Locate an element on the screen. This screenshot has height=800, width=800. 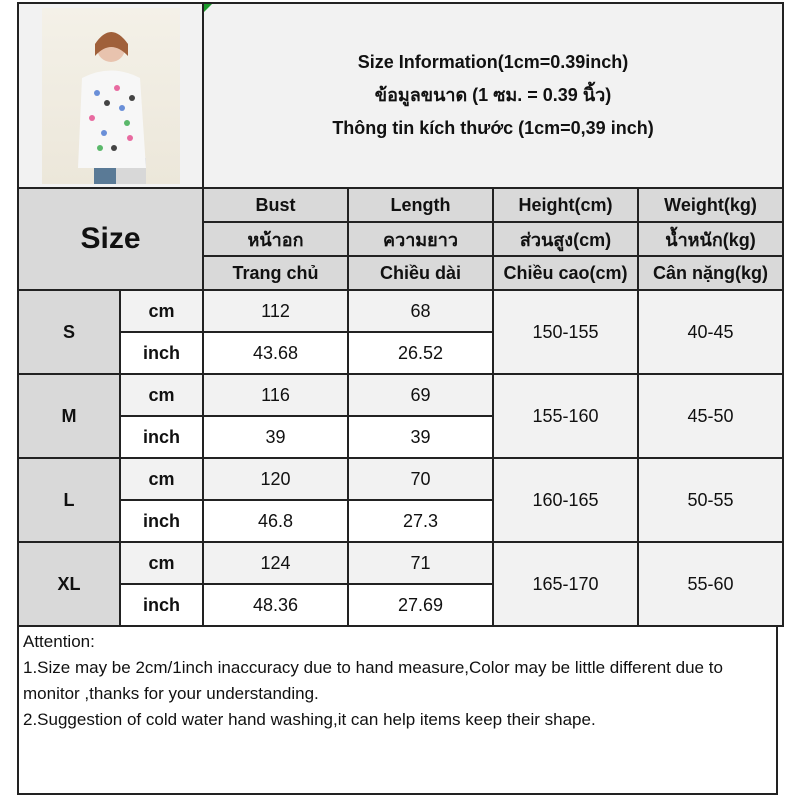
col-header-height-th: ส่วนสูง(cm) is located at coordinates (565, 239).